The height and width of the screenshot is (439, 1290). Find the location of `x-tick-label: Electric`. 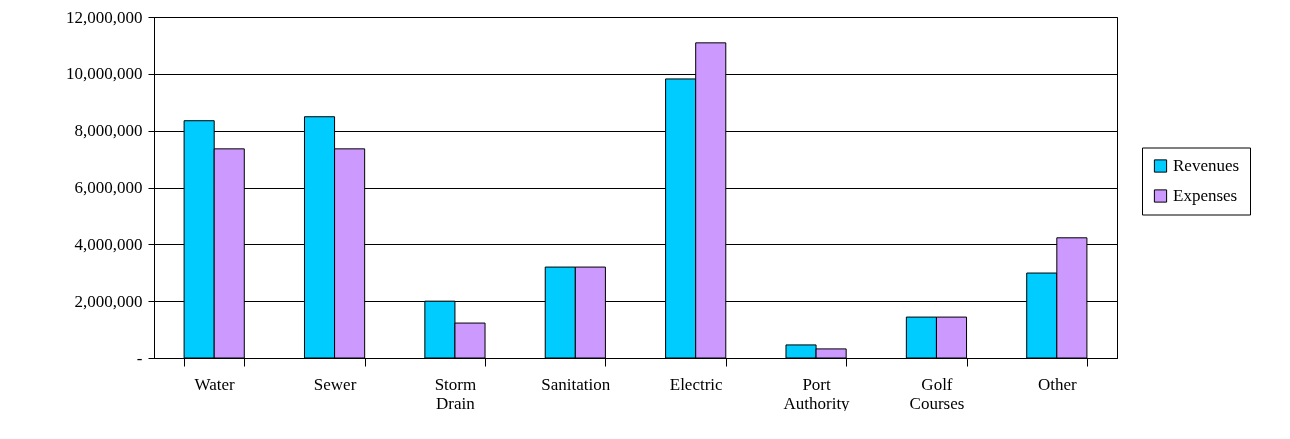

x-tick-label: Electric is located at coordinates (696, 384).